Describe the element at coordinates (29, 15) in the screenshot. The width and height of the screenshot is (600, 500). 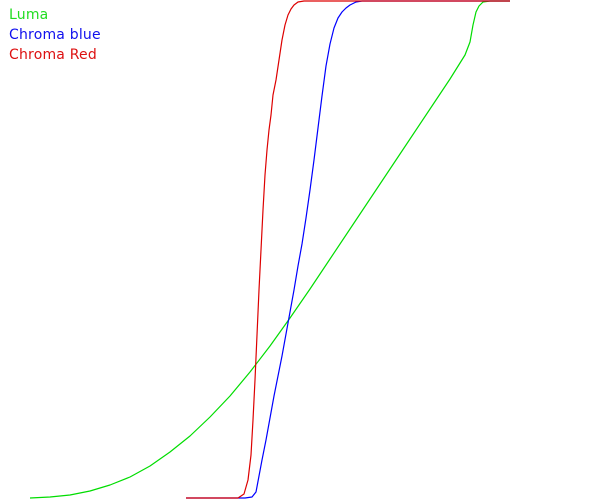
I see `legend-entry-luma: Luma` at that location.